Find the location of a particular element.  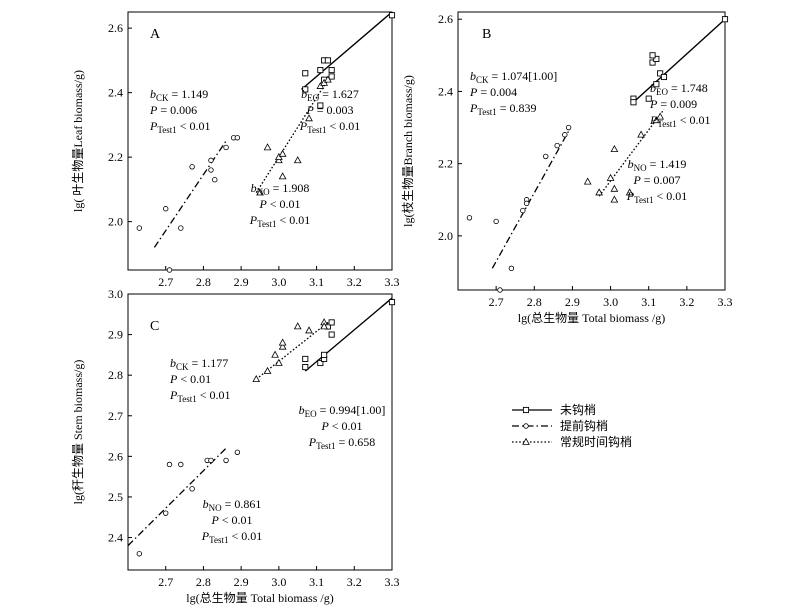

y-axis-label: lg(秆生物量 Stem biomass/g) is located at coordinates (78, 432).